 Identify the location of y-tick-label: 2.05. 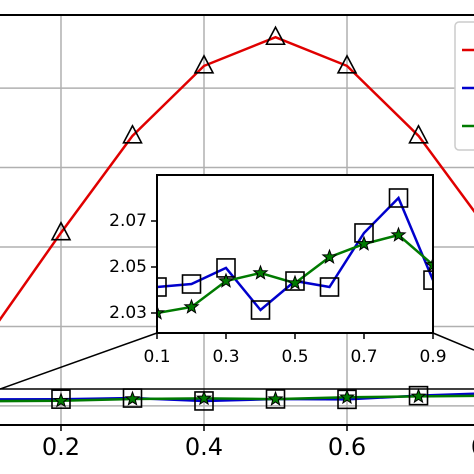
(128, 267).